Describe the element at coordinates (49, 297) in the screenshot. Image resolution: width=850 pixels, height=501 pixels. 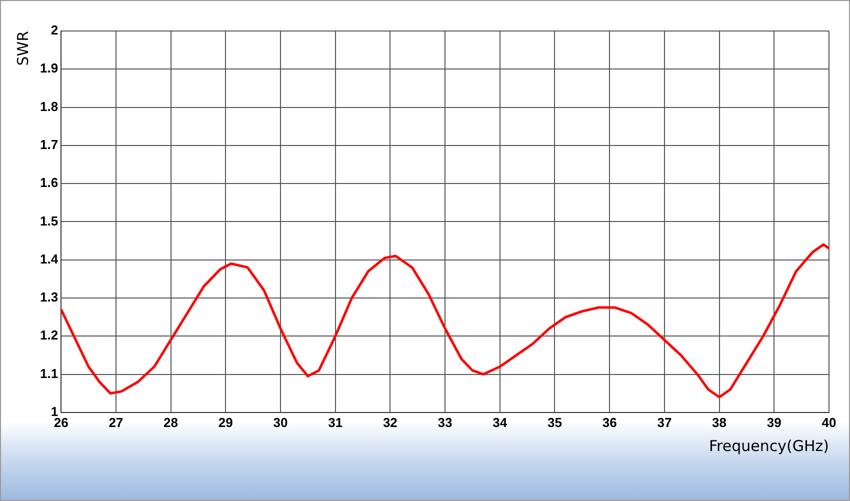
I see `y-tick-label: 1.3` at that location.